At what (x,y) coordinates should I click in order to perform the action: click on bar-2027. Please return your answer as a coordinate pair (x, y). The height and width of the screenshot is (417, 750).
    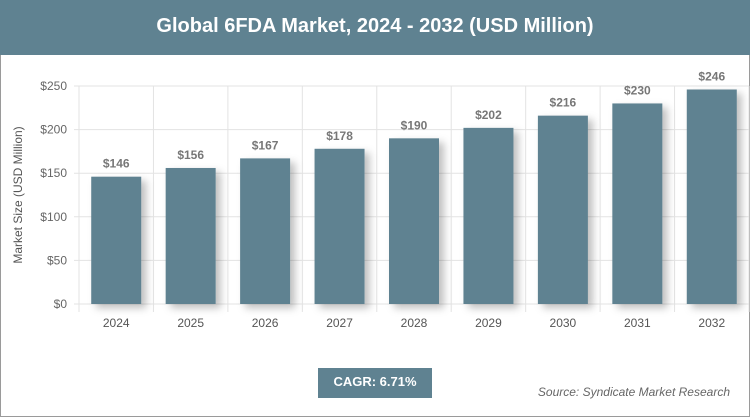
    Looking at the image, I should click on (339, 226).